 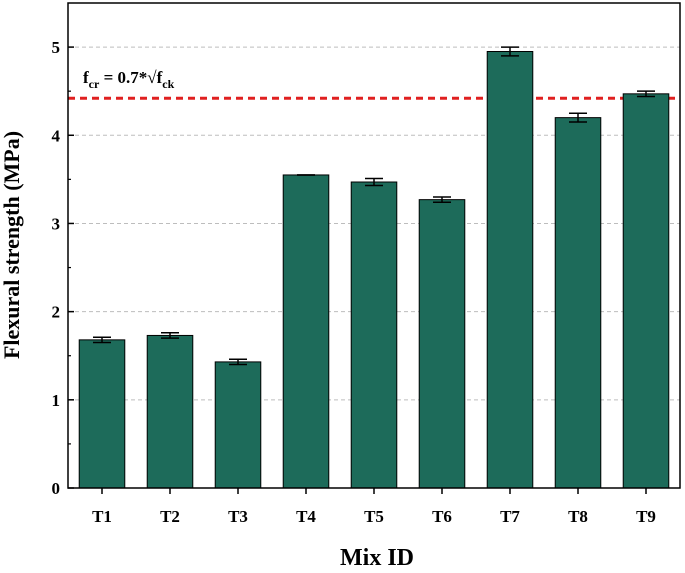 I want to click on y-axis-title: Flexural strength (MPa), so click(x=12, y=245).